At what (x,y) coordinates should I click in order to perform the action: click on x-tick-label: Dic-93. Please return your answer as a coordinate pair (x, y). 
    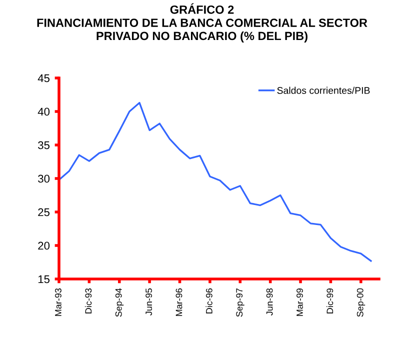
    Looking at the image, I should click on (88, 301).